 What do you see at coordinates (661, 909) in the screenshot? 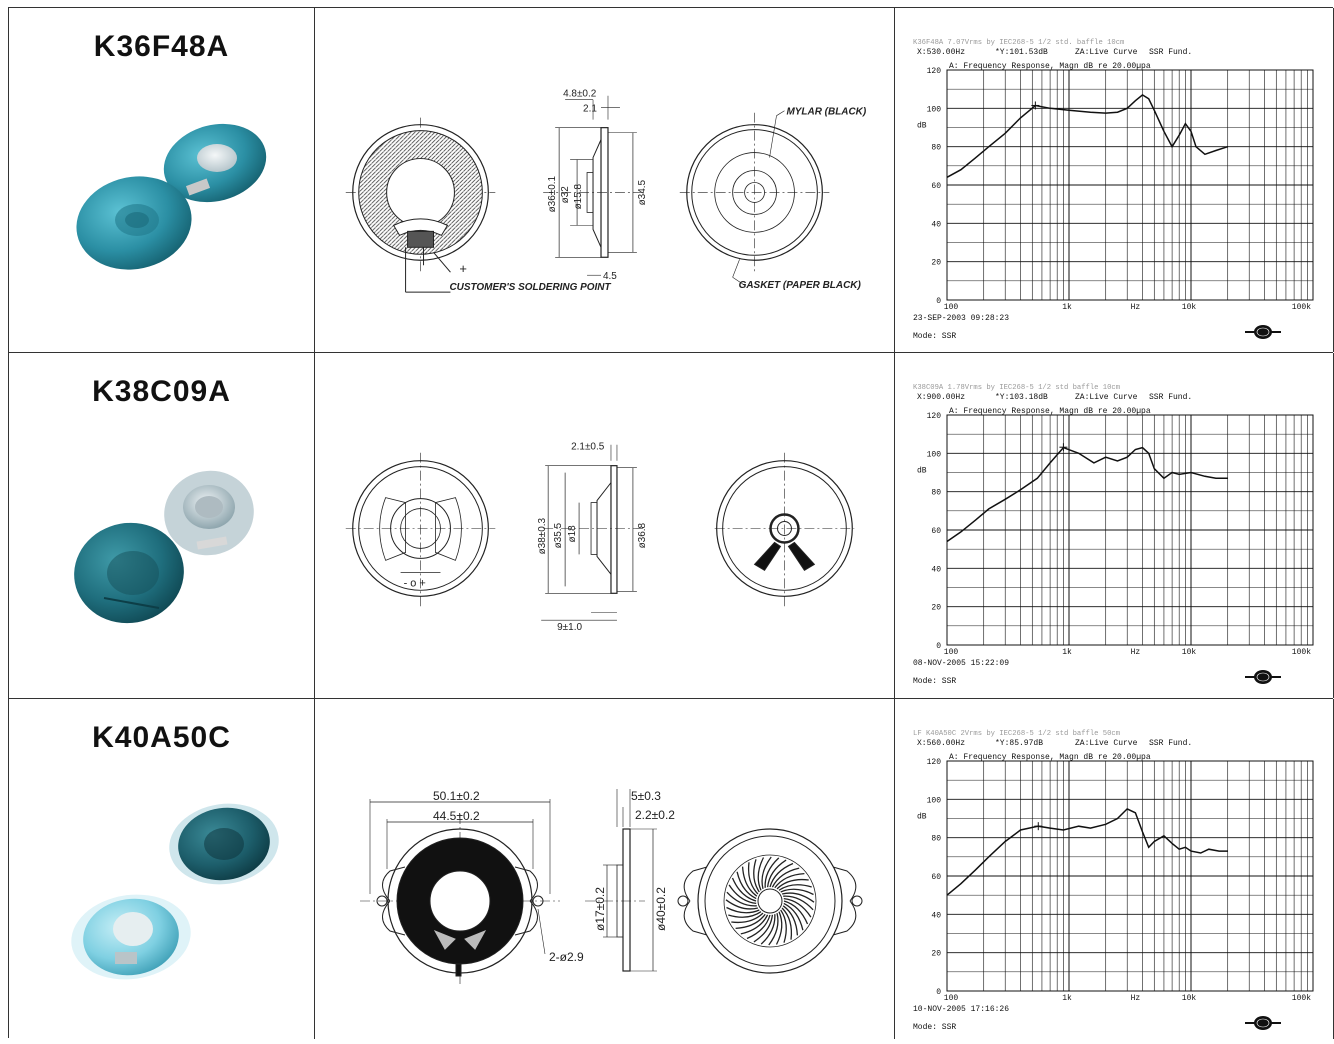
I see `dim-outer: ø40±0.2` at bounding box center [661, 909].